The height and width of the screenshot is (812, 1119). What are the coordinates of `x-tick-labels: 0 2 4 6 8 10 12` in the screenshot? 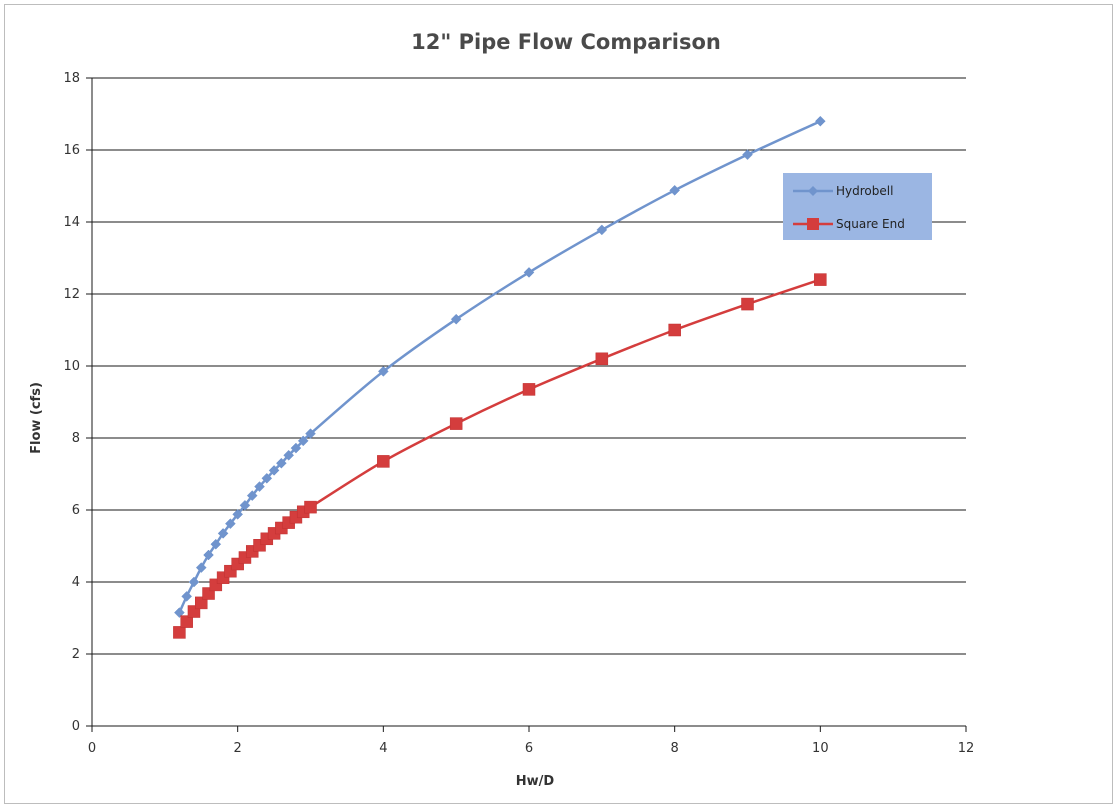 It's located at (531, 748).